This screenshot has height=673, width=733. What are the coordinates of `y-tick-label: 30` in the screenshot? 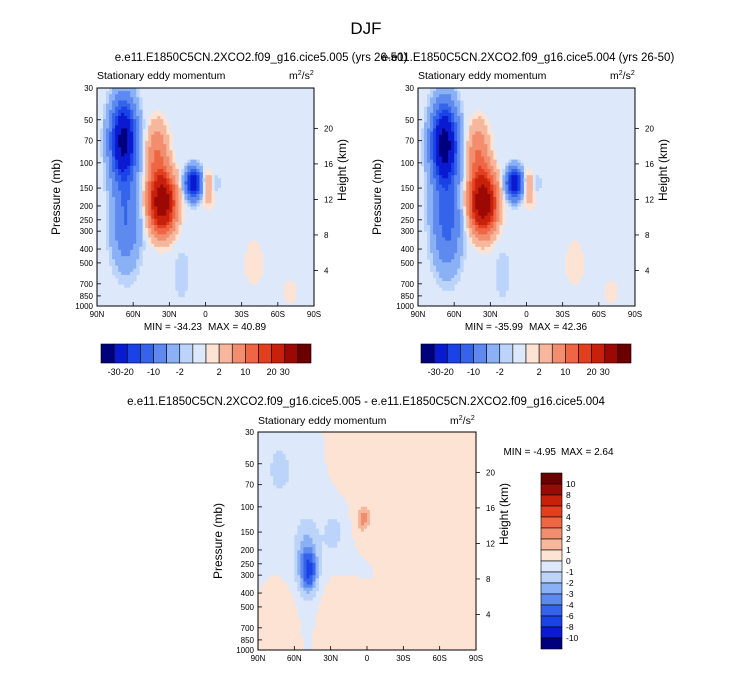 It's located at (88, 88).